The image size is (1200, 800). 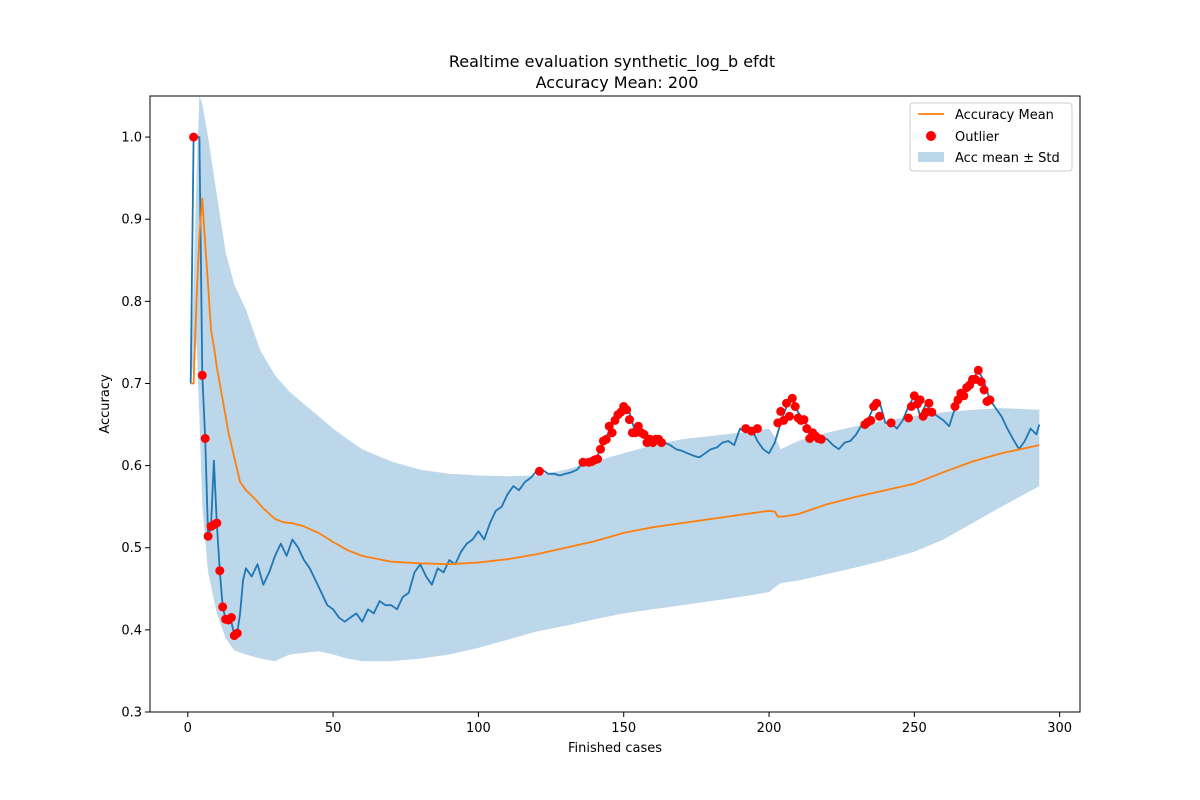 What do you see at coordinates (188, 728) in the screenshot?
I see `x-tick-label: 0` at bounding box center [188, 728].